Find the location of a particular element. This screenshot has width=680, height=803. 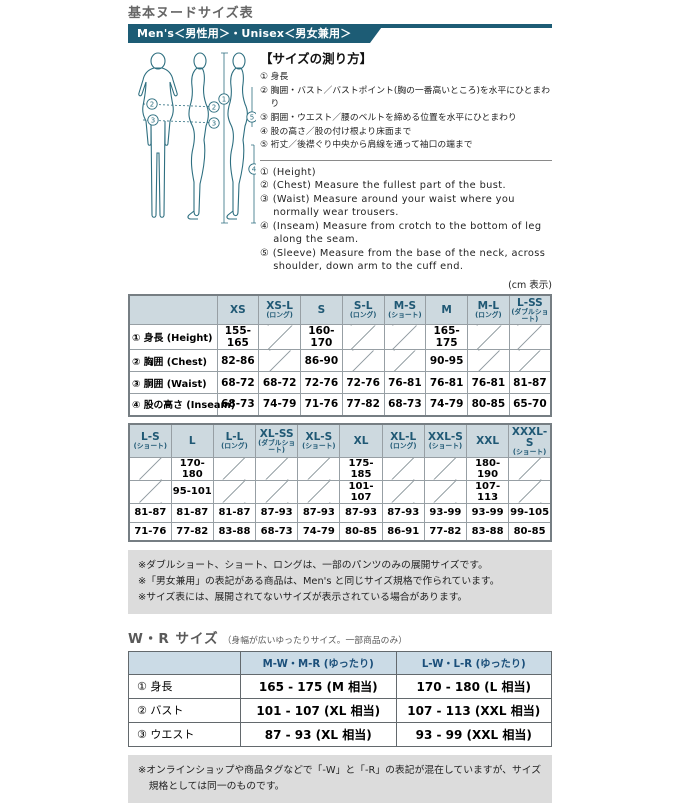

size-column-header: XXL-S (ショート) is located at coordinates (445, 440).